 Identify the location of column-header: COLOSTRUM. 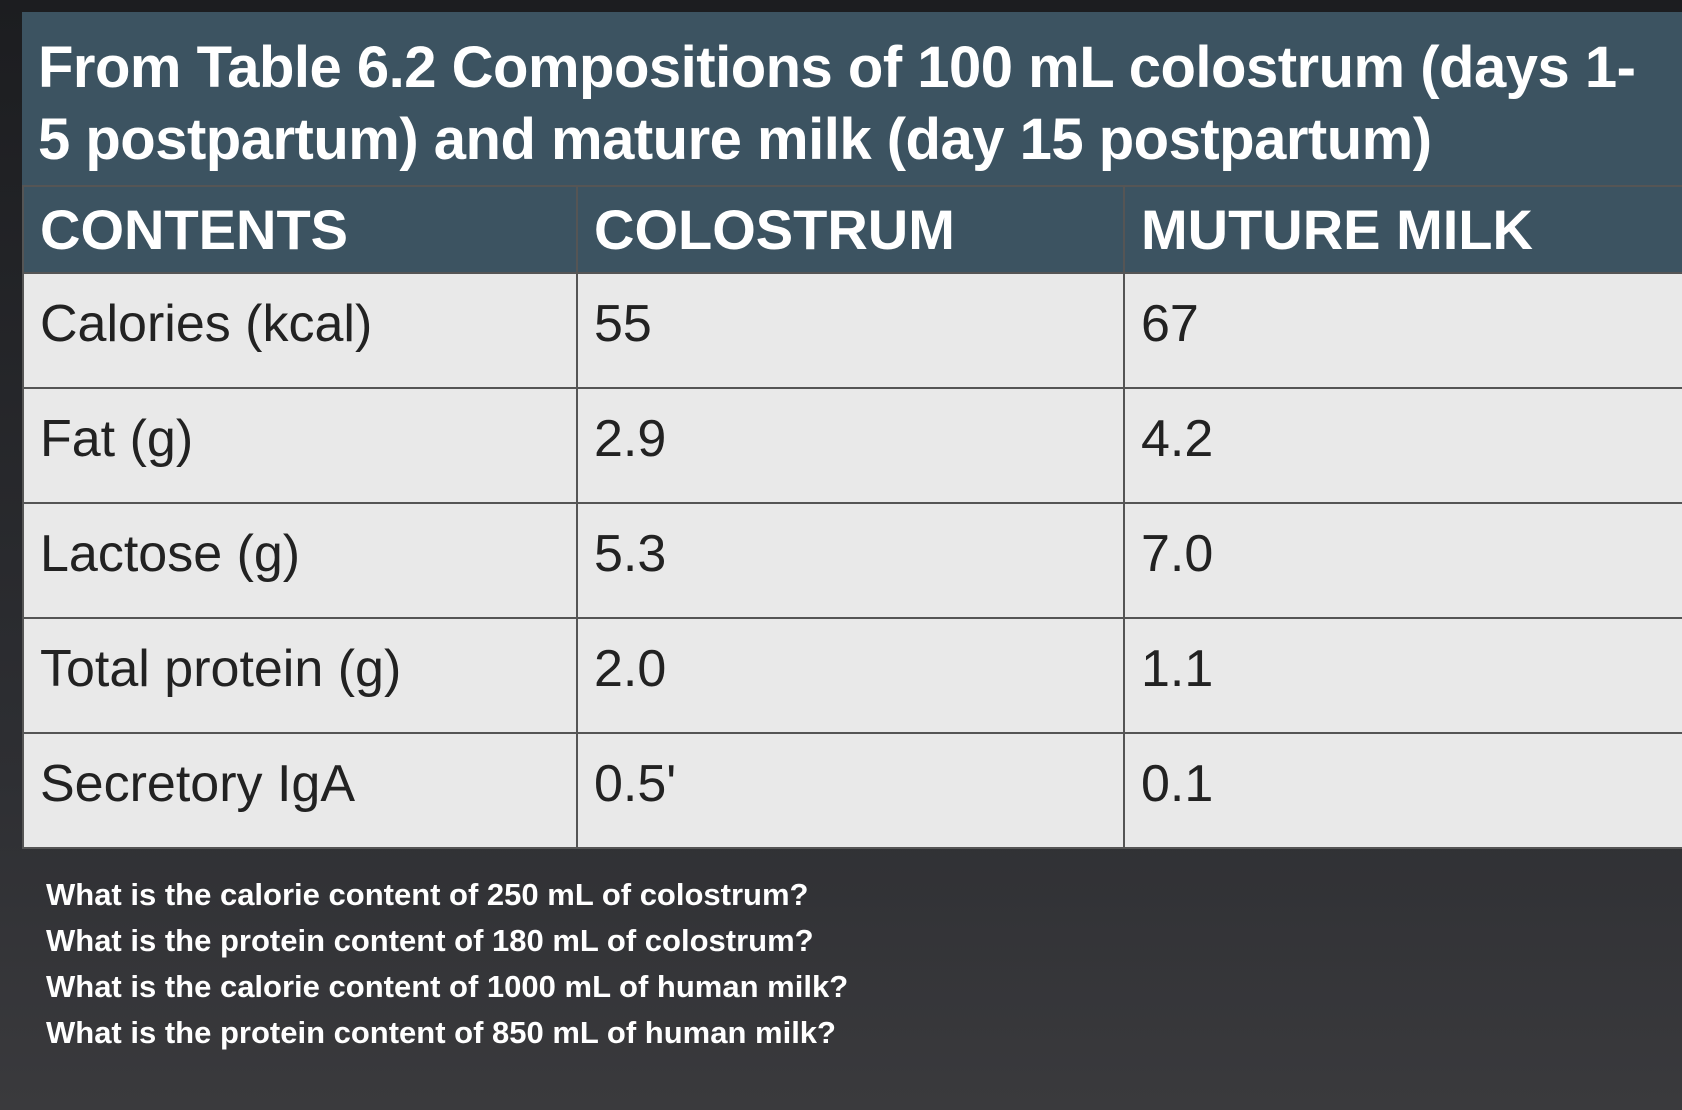
(850, 229).